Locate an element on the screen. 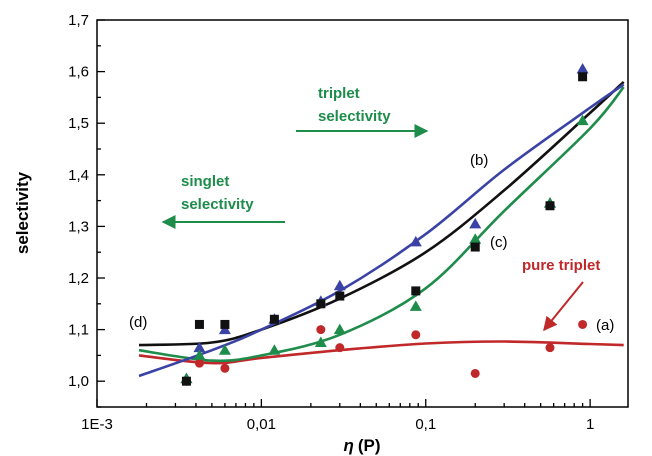 This screenshot has width=652, height=456. y-tick-label: 1,3 is located at coordinates (78, 226).